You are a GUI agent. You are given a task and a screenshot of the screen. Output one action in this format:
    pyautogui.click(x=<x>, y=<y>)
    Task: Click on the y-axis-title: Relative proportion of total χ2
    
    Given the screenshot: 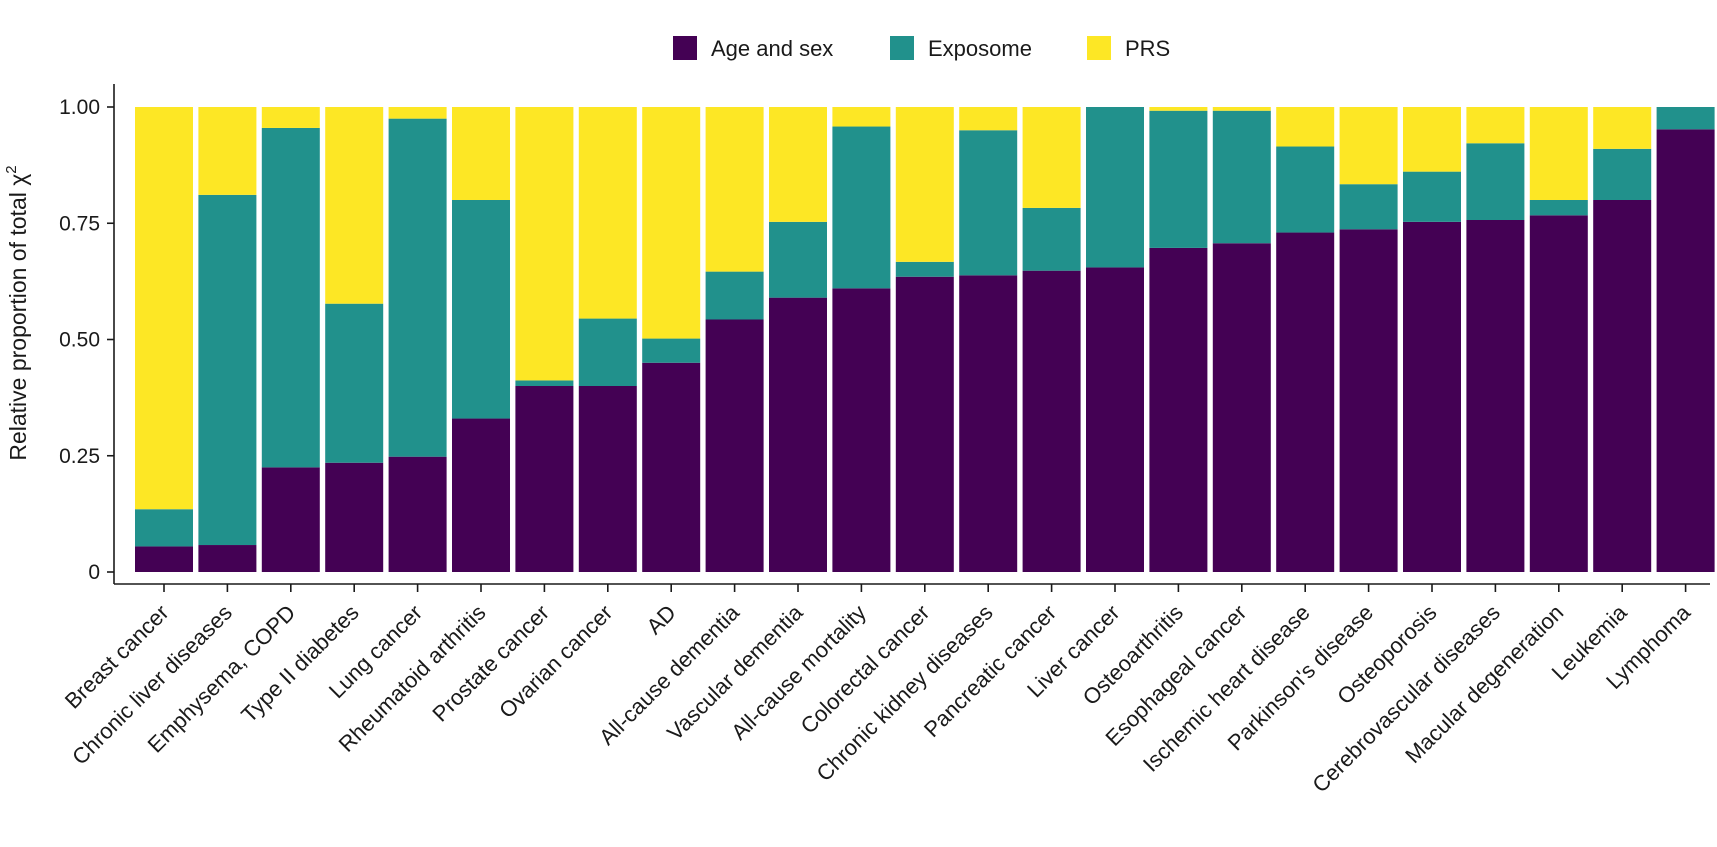 What is the action you would take?
    pyautogui.click(x=17, y=312)
    